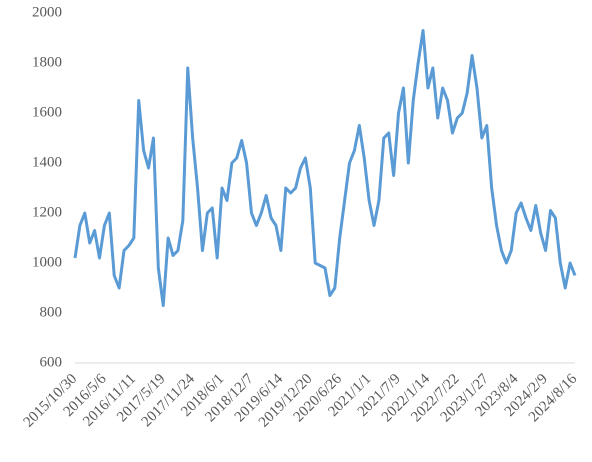 This screenshot has width=592, height=462. What do you see at coordinates (47, 12) in the screenshot?
I see `y-tick-label: 2000` at bounding box center [47, 12].